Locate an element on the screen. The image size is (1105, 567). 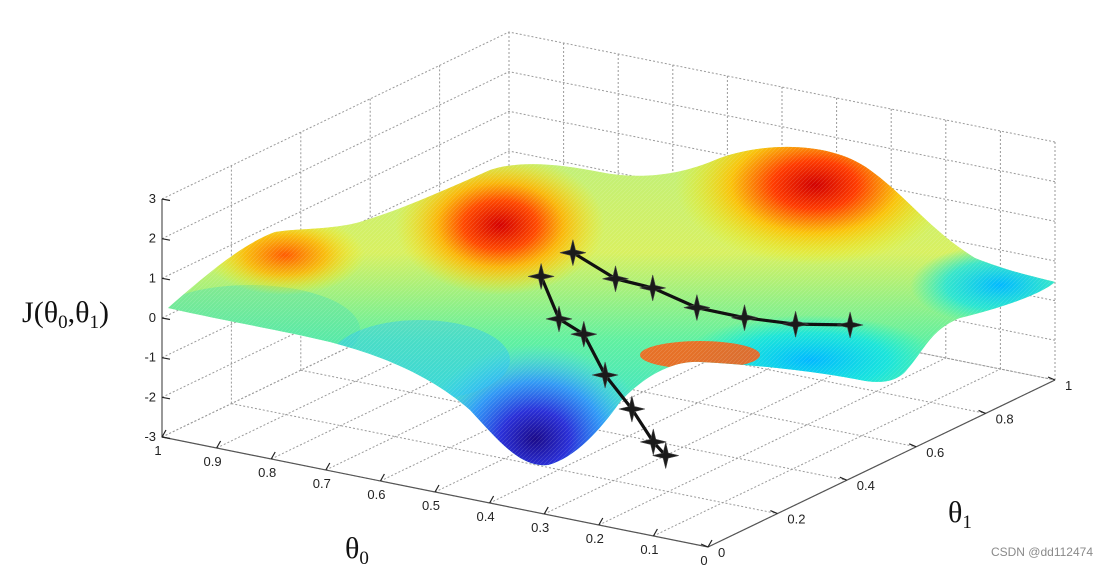
theta0-tick-label: 1 is located at coordinates (157, 450).